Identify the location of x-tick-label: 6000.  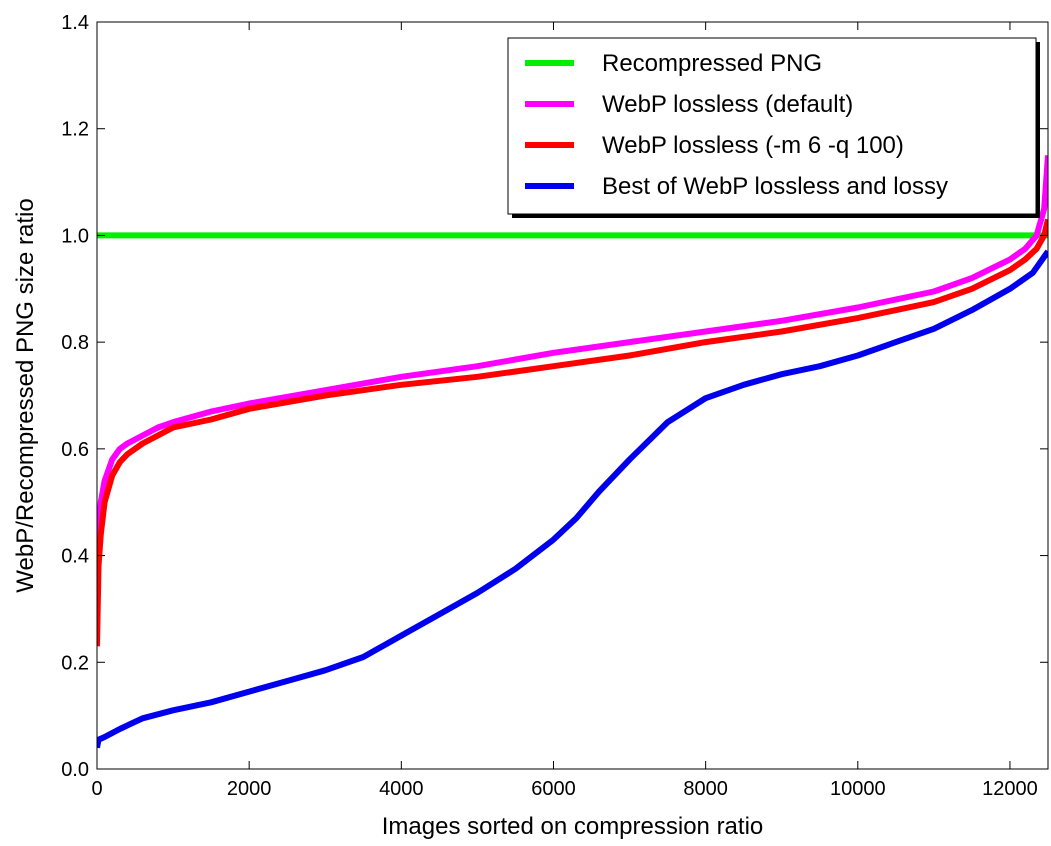
(553, 789).